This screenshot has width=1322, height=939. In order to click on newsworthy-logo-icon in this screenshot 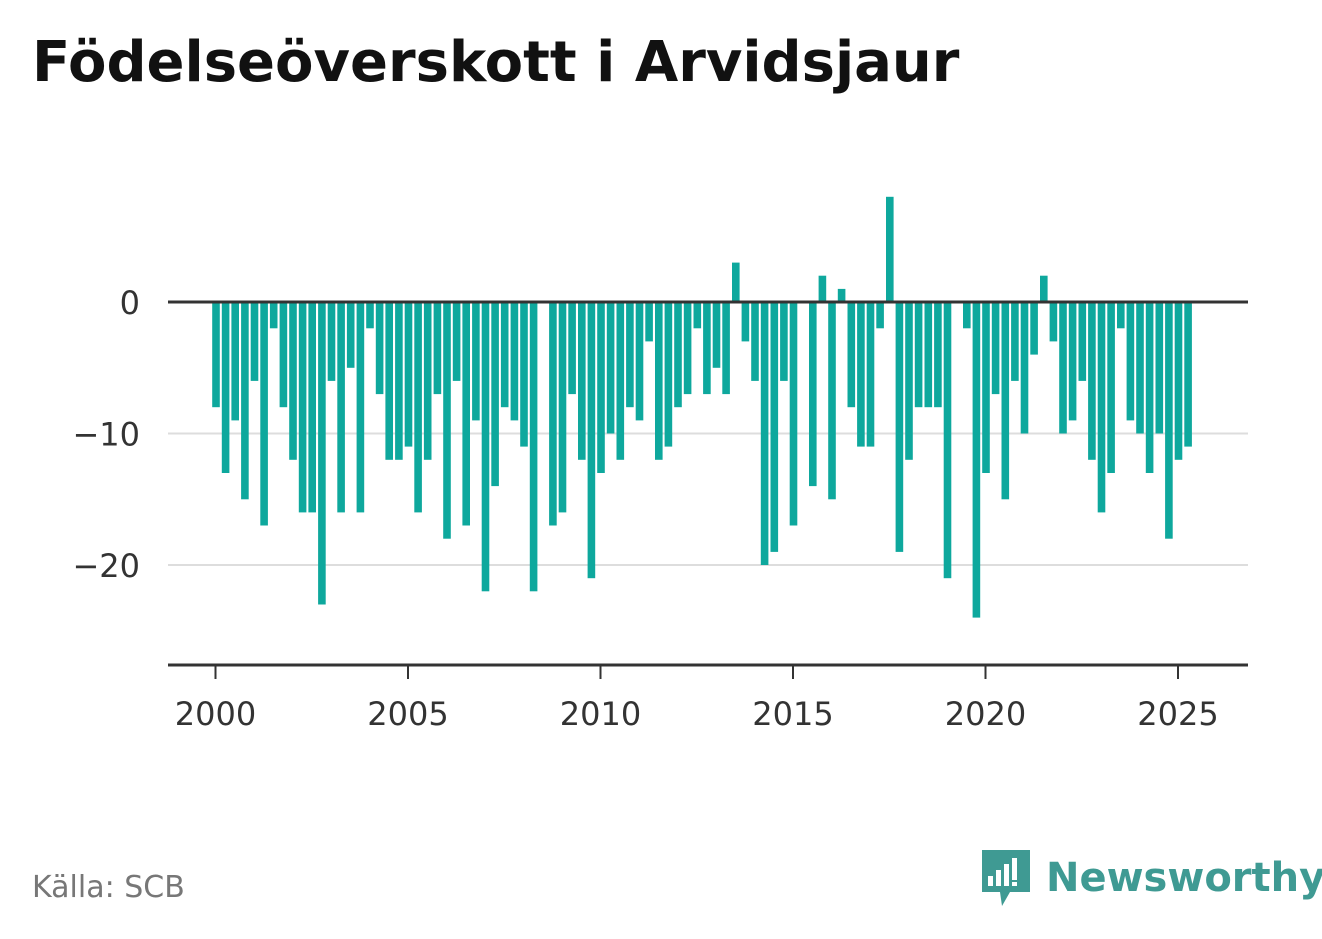, I will do `click(1006, 878)`.